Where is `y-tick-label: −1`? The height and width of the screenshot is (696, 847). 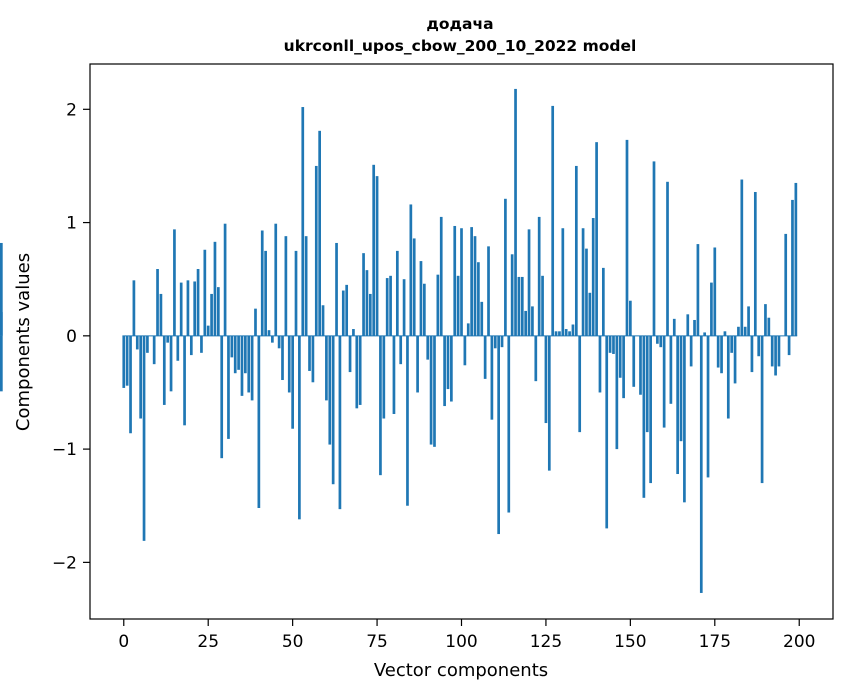 y-tick-label: −1 is located at coordinates (64, 450).